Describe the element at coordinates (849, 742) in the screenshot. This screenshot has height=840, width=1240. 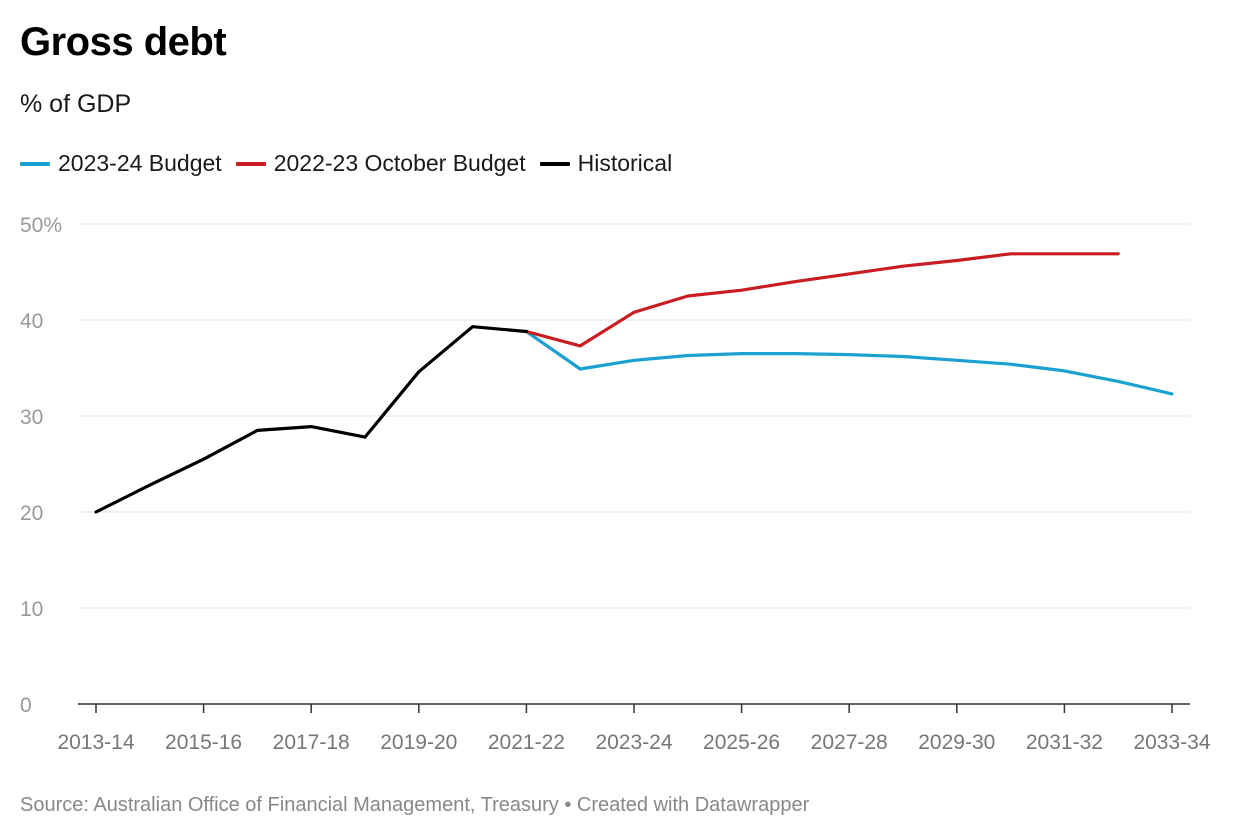
I see `x-tick-label: 2027-28` at that location.